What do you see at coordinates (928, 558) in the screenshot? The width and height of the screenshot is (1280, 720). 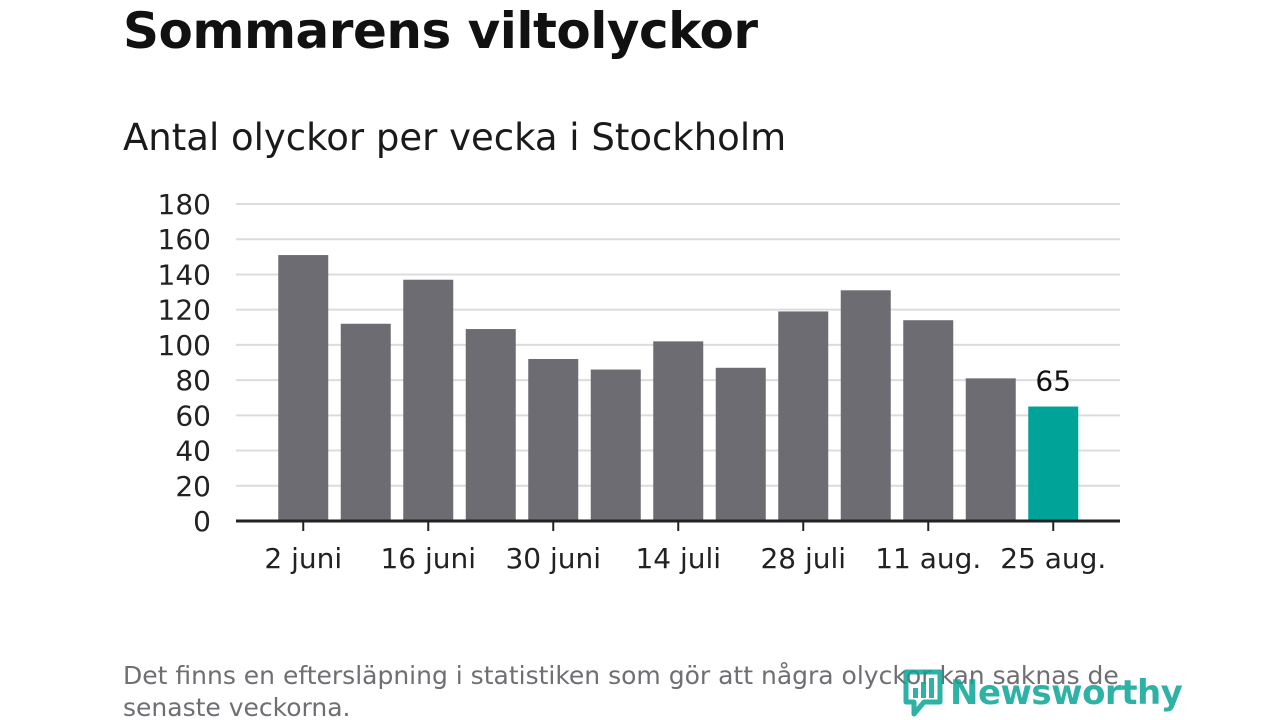 I see `x-tick-label: 11 aug.` at bounding box center [928, 558].